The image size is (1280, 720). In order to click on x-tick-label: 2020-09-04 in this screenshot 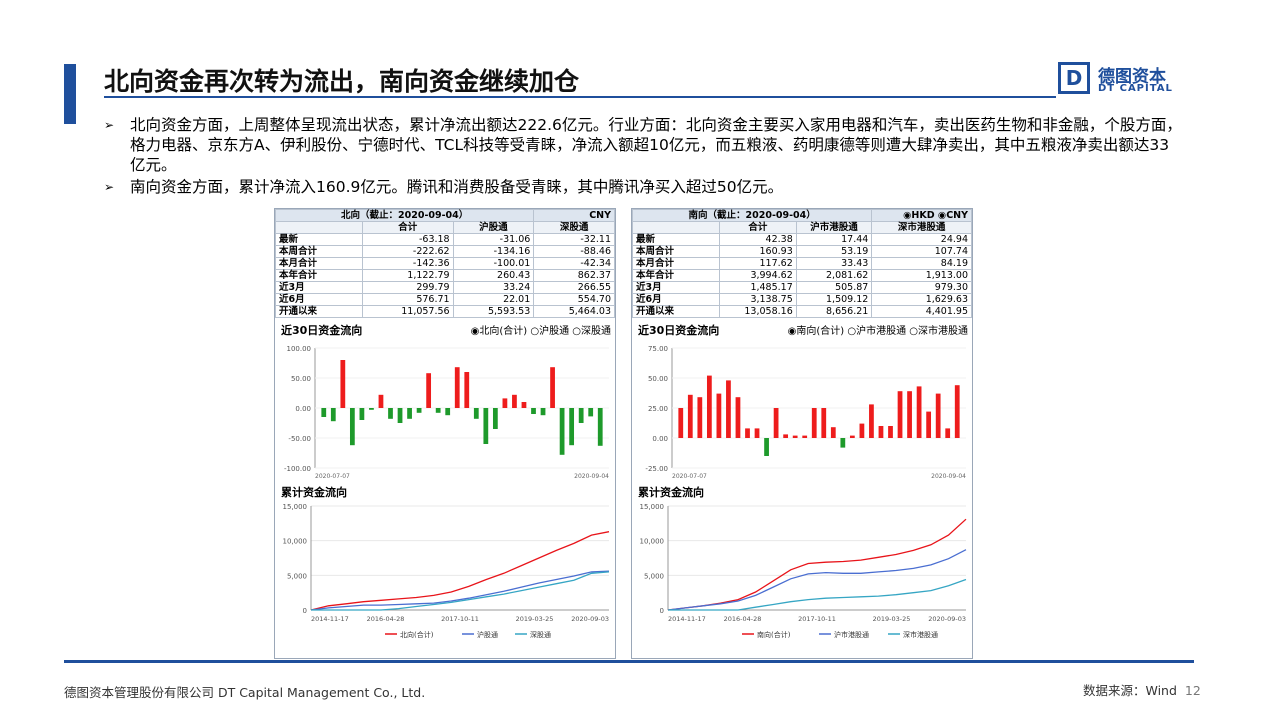, I will do `click(591, 476)`.